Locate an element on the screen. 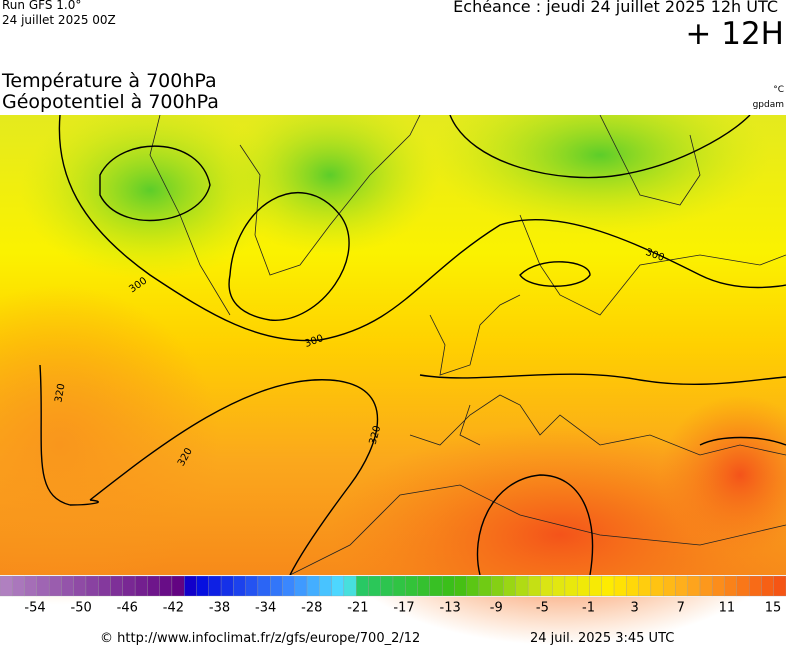 The image size is (786, 648). run-label: Run GFS 1.0° is located at coordinates (42, 6).